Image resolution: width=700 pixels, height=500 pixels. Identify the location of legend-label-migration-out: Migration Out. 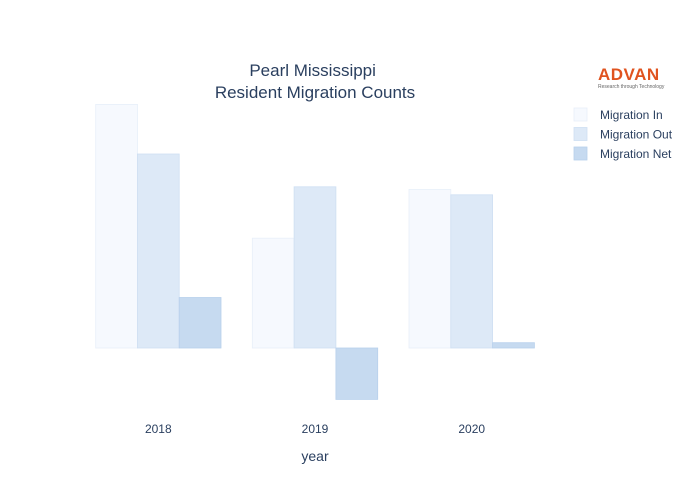
(636, 135).